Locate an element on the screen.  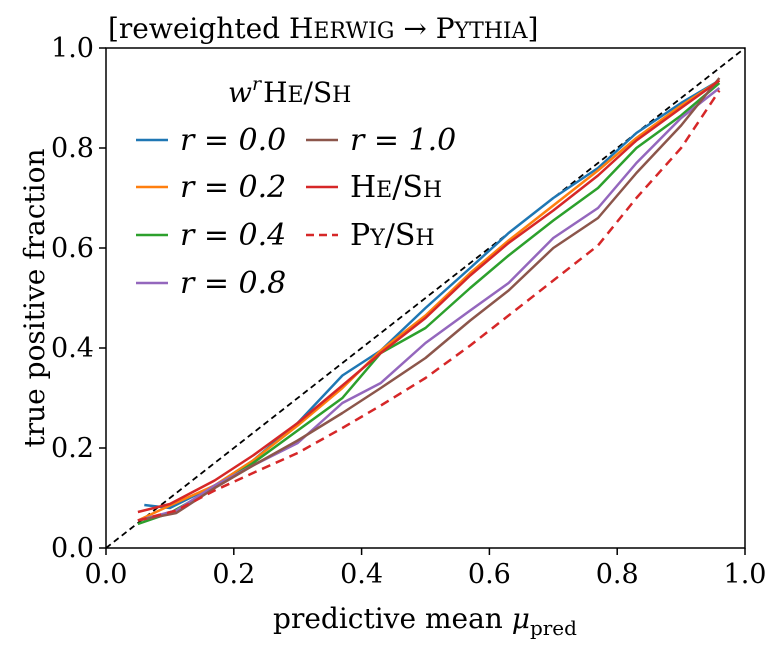
legend-label-r04: r = 0.4 is located at coordinates (233, 235).